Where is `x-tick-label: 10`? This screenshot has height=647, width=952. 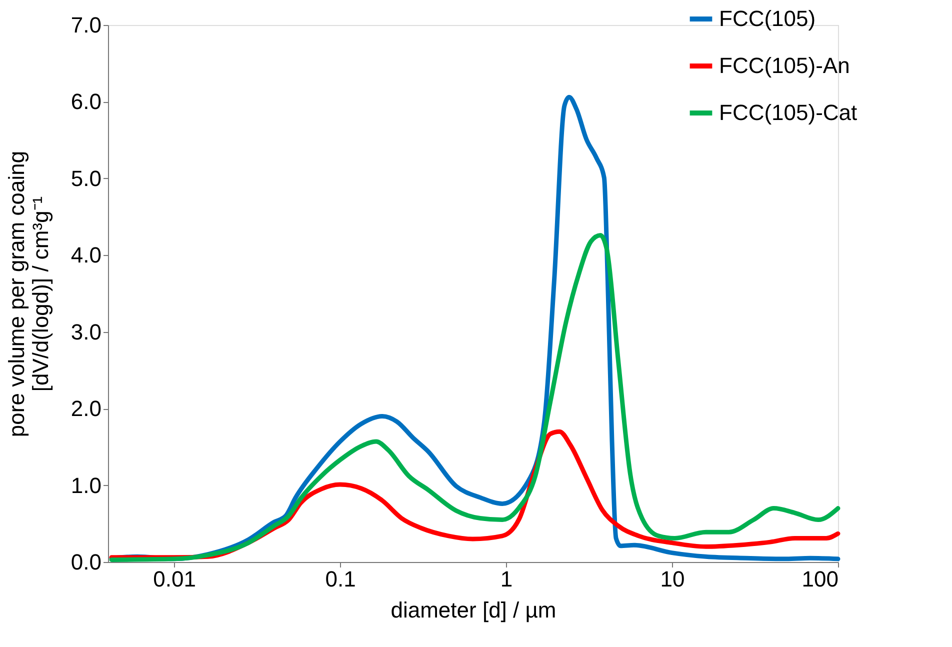
x-tick-label: 10 is located at coordinates (672, 579).